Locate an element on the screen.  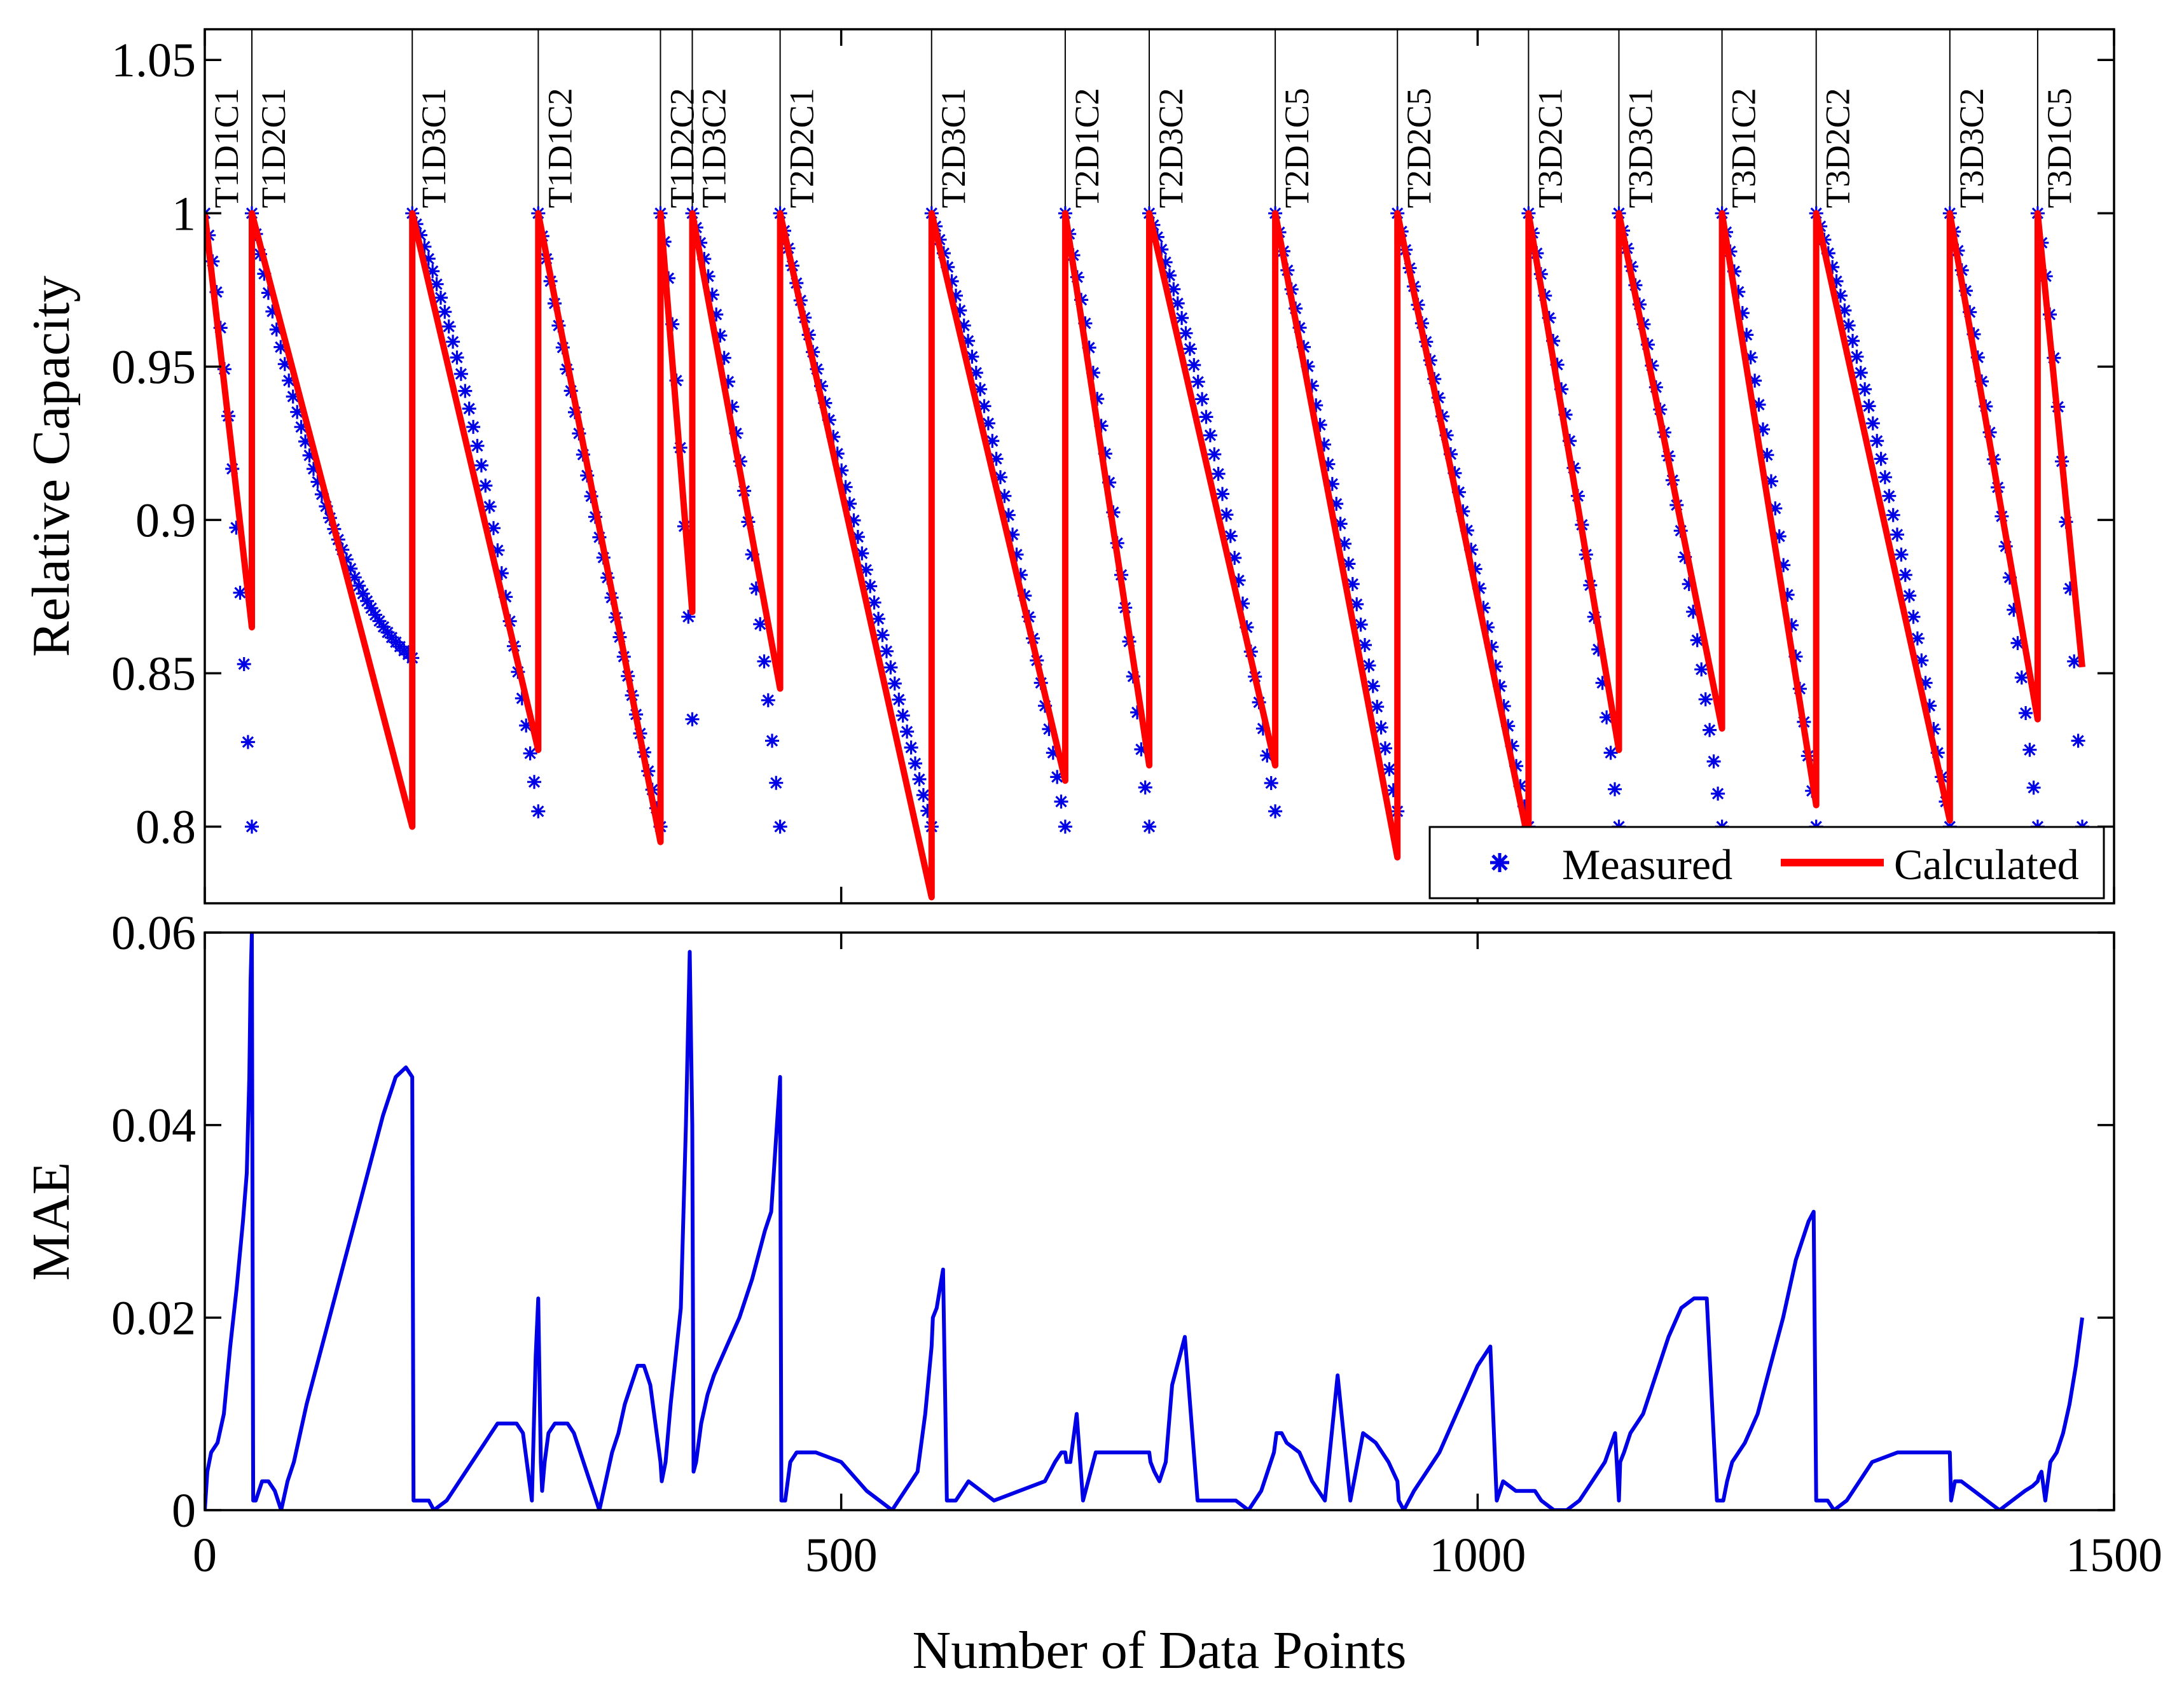
y-tick-label: 0.04 is located at coordinates (153, 1126).